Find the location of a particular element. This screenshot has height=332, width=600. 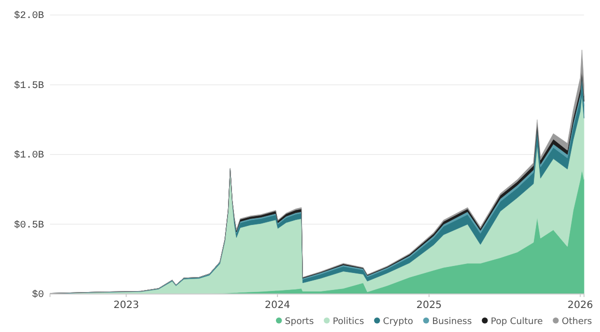

x-tick-label: 2024 is located at coordinates (277, 306).